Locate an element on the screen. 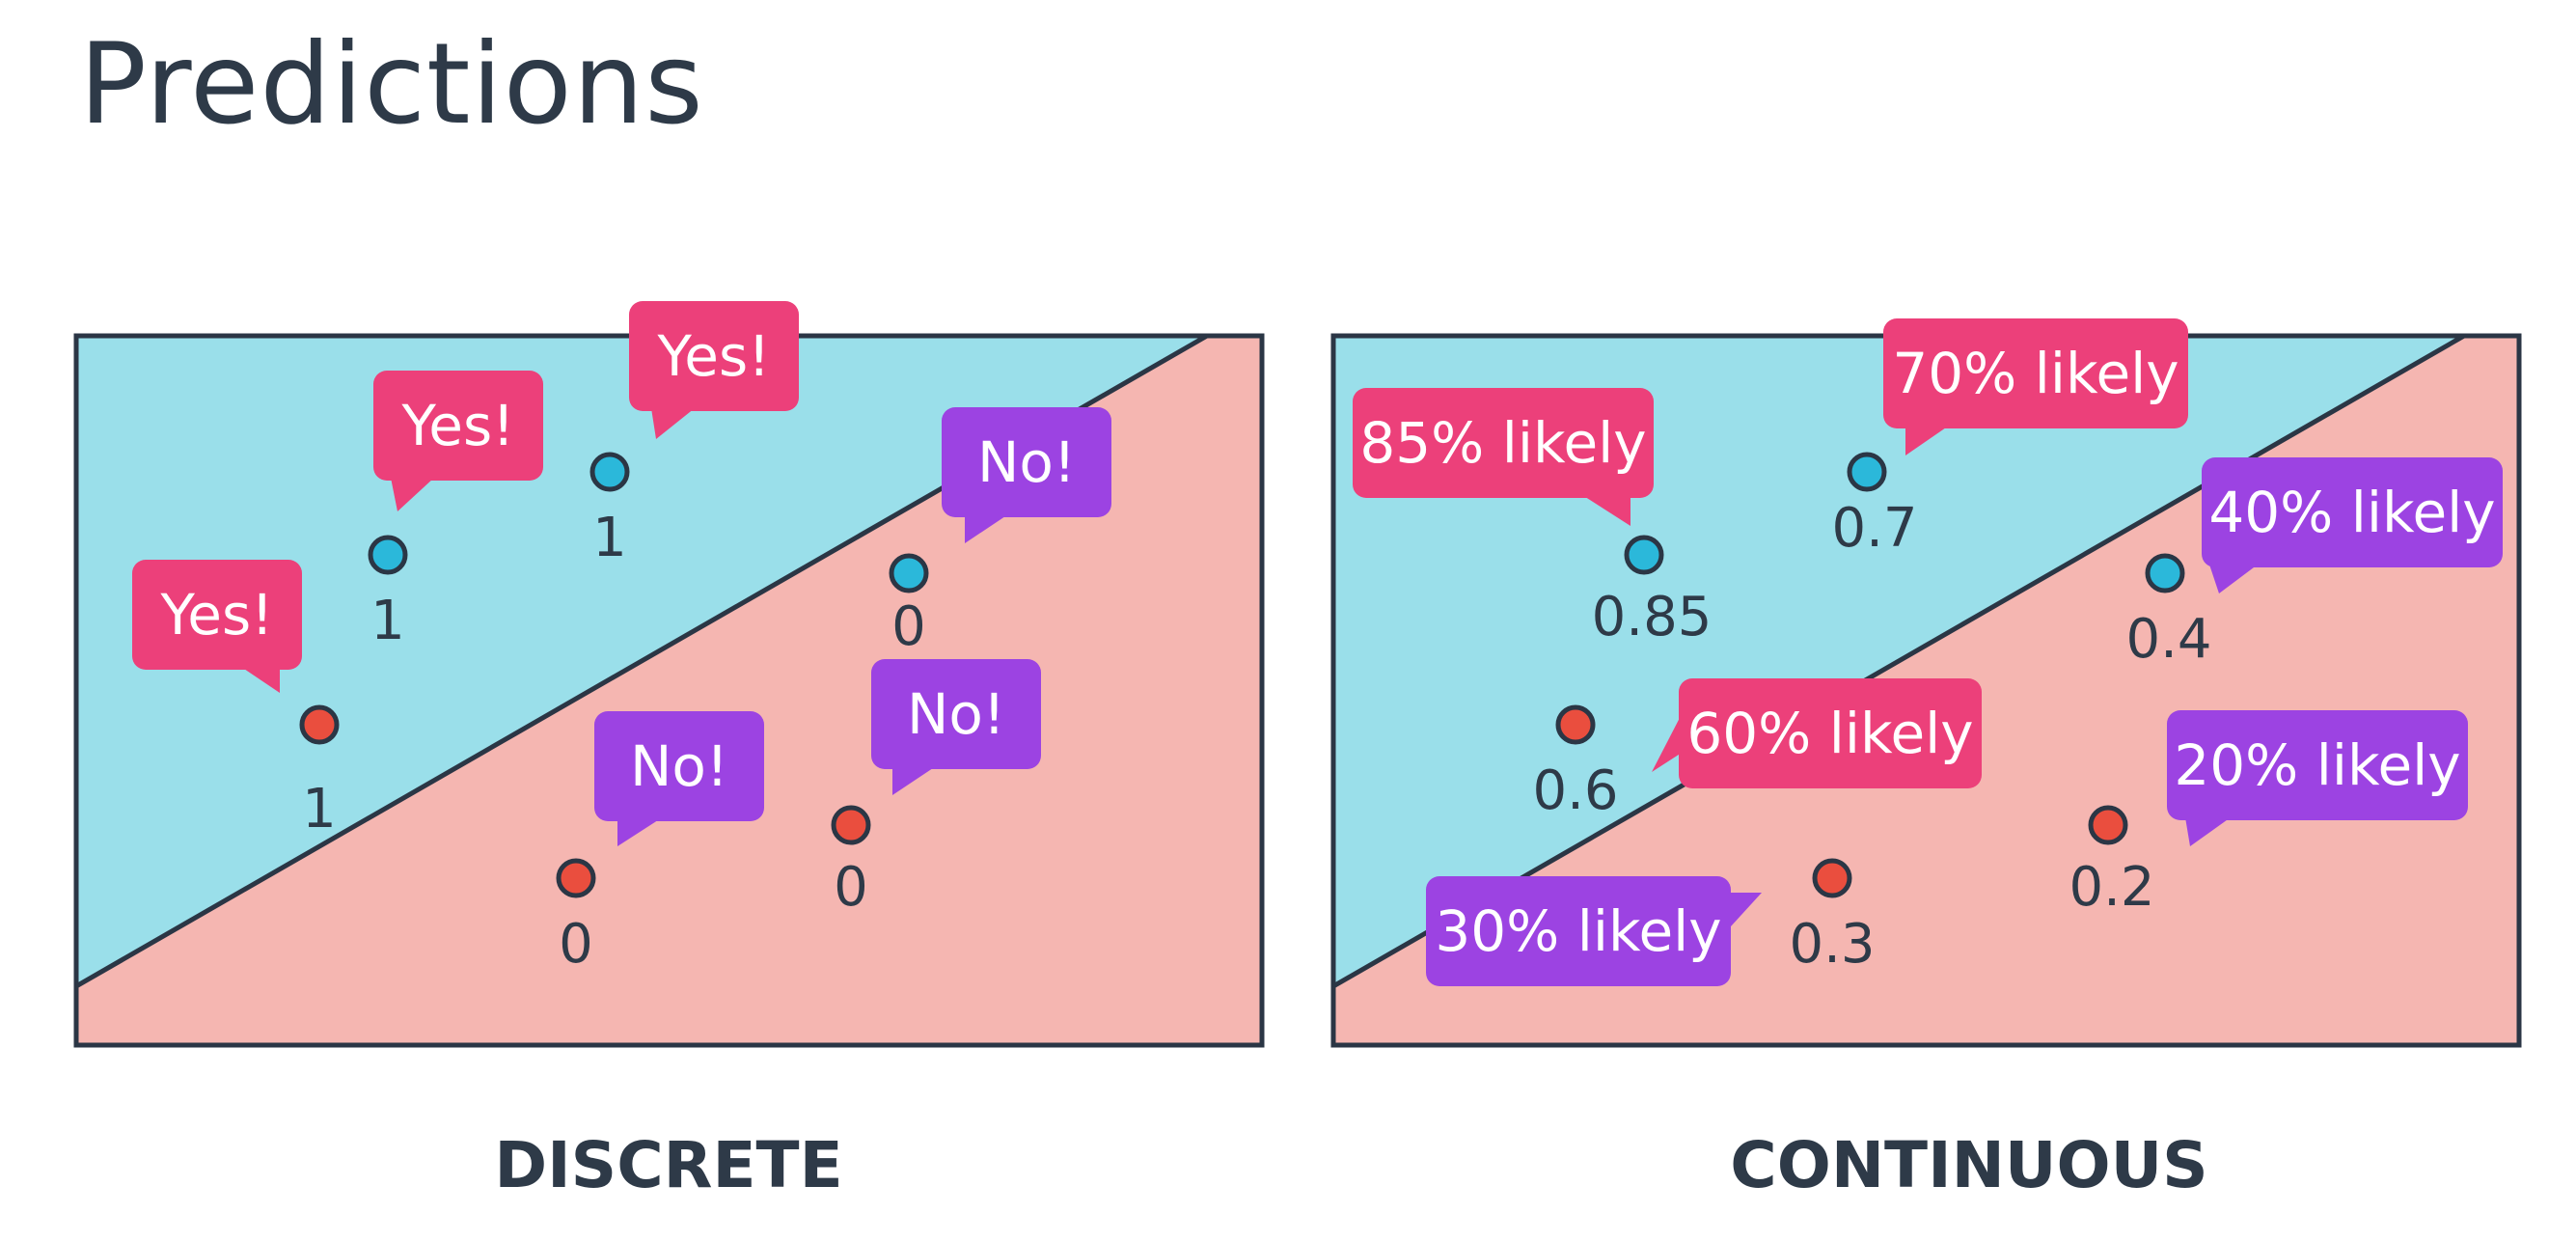 This screenshot has height=1241, width=2576. continuous-point-4: 0.4 40% likely is located at coordinates (2314, 564).